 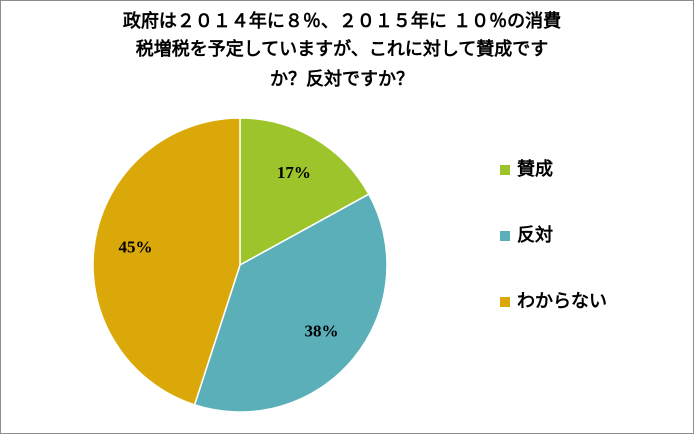 I want to click on chart-title: 税増税を予定していますが、これに対して賛成です, so click(x=342, y=49).